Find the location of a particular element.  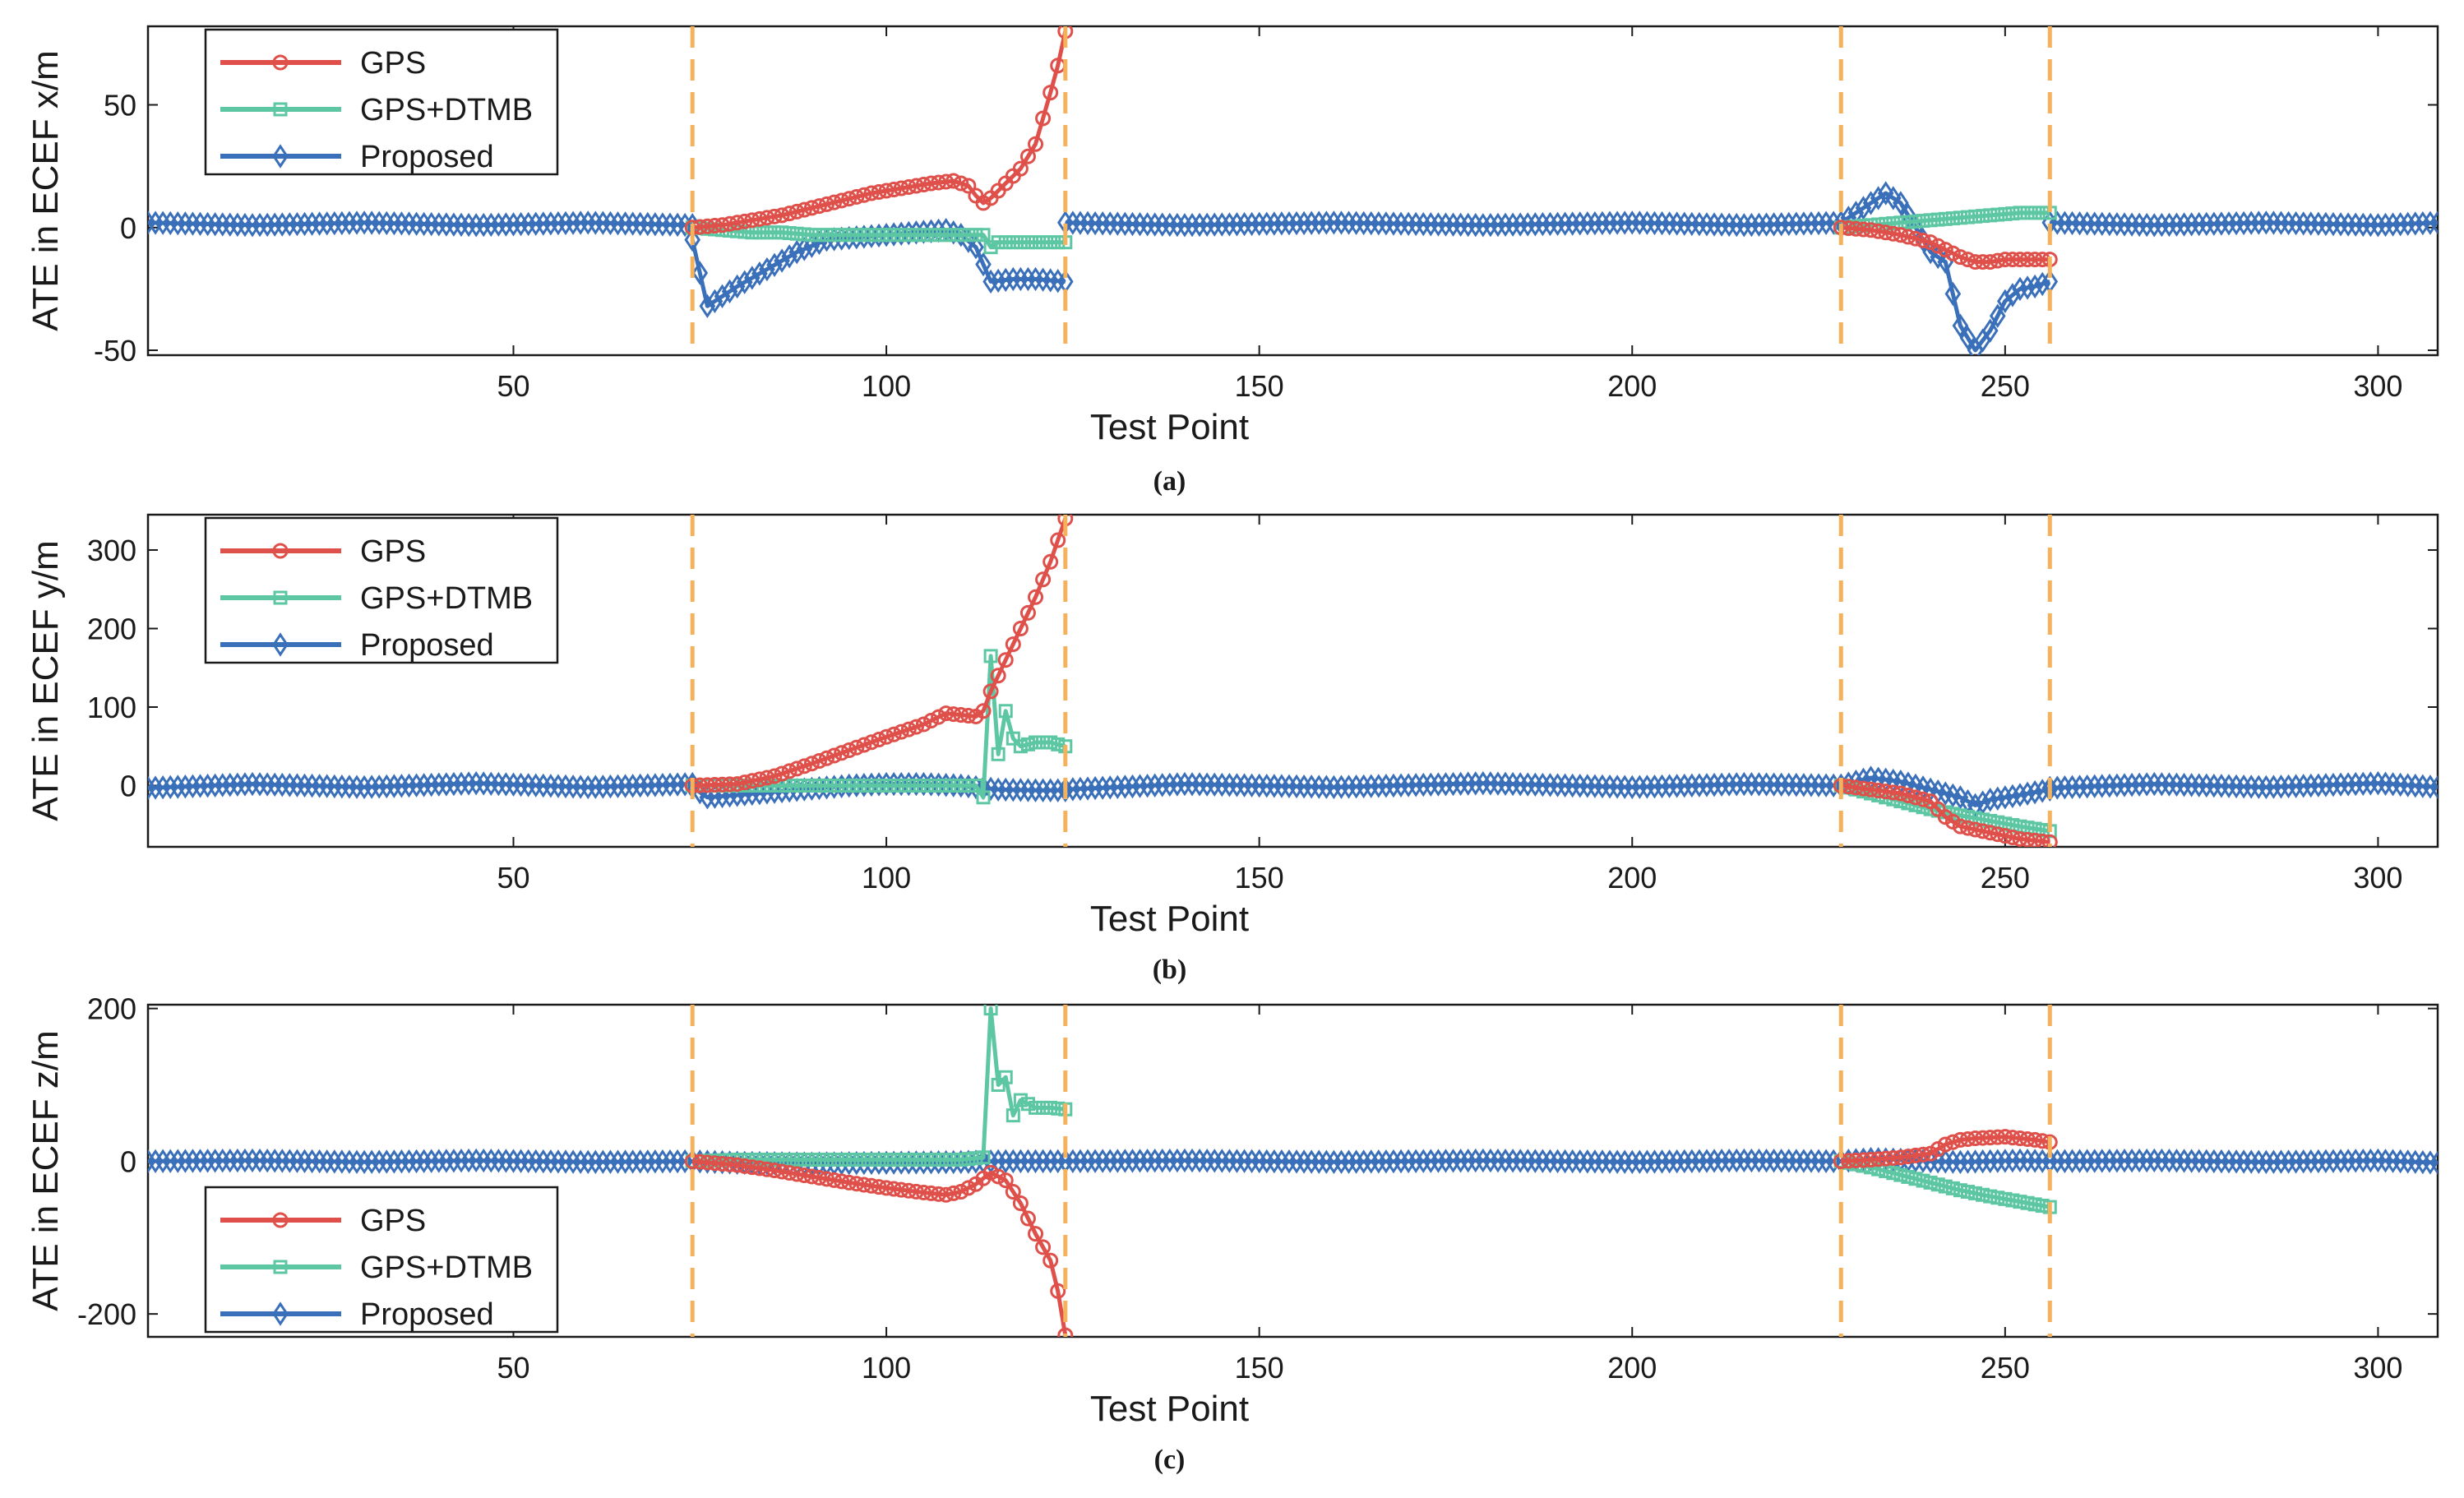

y-axis-title: ATE in ECEF z/m is located at coordinates (45, 1170).